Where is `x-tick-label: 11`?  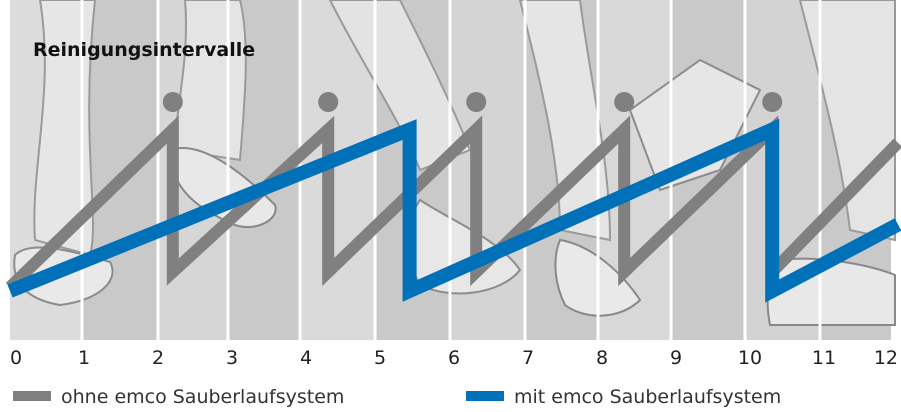 x-tick-label: 11 is located at coordinates (824, 358).